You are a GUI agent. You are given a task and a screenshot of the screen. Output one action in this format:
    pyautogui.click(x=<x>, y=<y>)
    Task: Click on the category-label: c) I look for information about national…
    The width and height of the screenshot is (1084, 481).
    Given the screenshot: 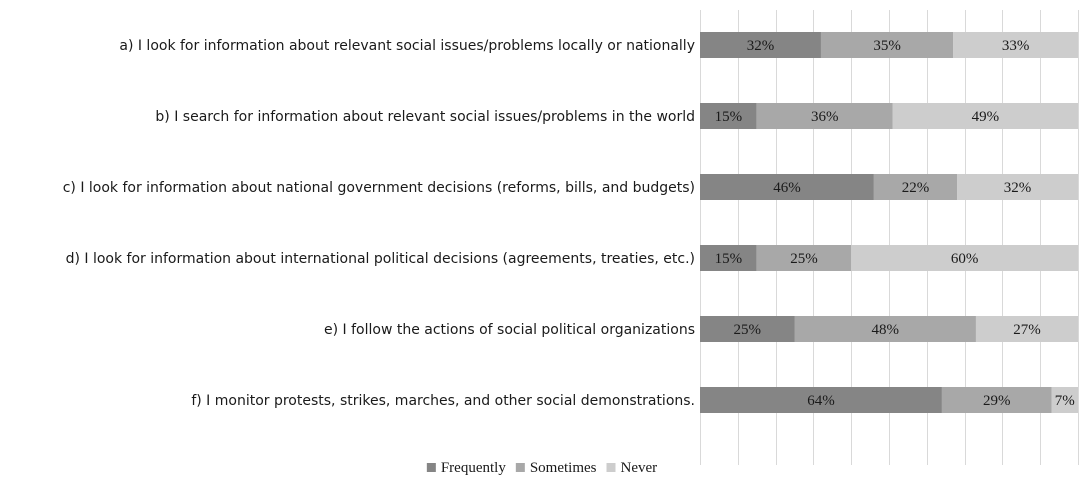 What is the action you would take?
    pyautogui.click(x=379, y=188)
    